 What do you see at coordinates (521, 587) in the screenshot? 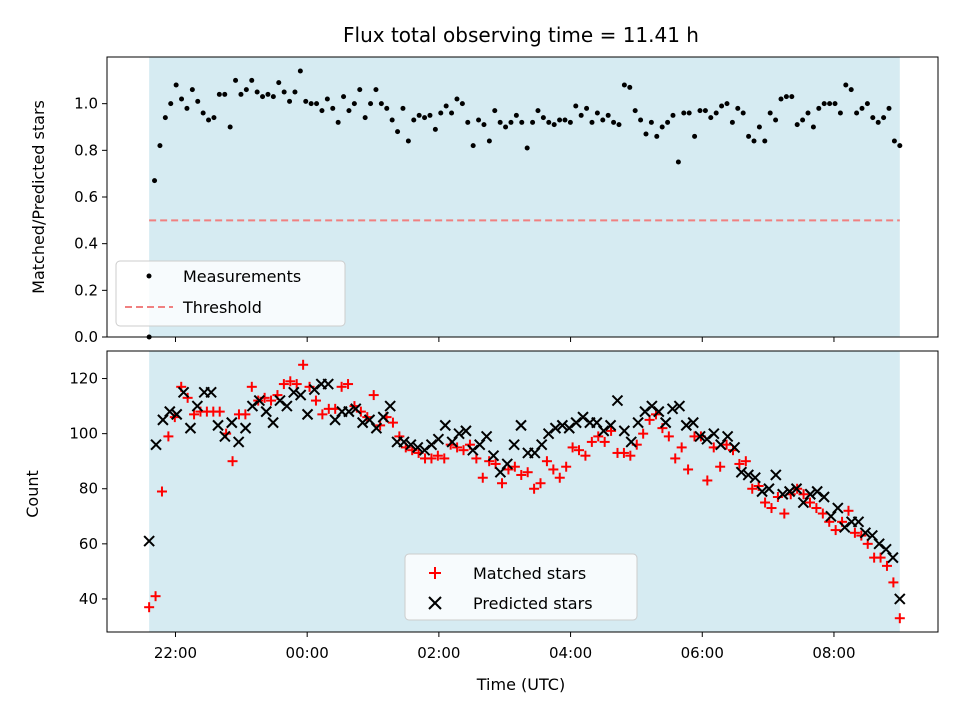
I see `bottom-legend: Matched stars Predicted stars` at bounding box center [521, 587].